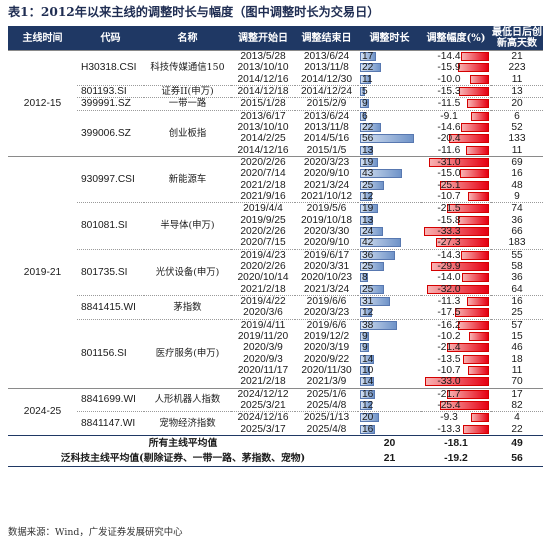 Image resolution: width=550 pixels, height=540 pixels. Describe the element at coordinates (110, 68) in the screenshot. I see `index-code-cell: H30318.CSI` at that location.